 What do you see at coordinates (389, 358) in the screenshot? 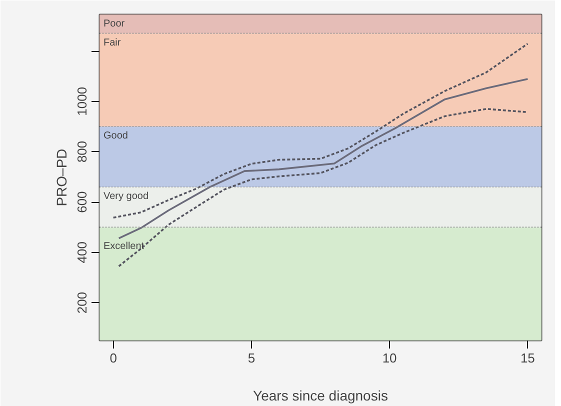
I see `x-tick-label: 10` at bounding box center [389, 358].